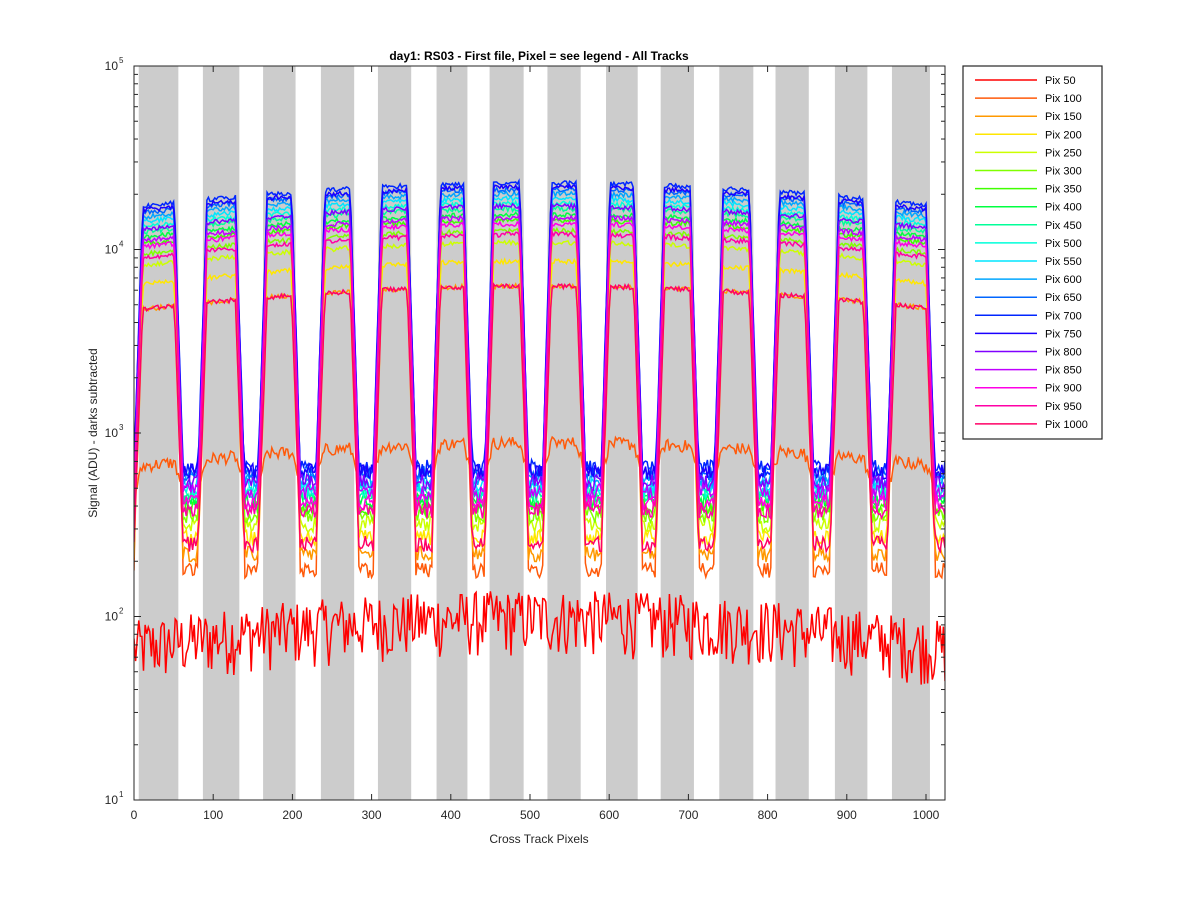  What do you see at coordinates (768, 815) in the screenshot?
I see `x-tick-label: 800` at bounding box center [768, 815].